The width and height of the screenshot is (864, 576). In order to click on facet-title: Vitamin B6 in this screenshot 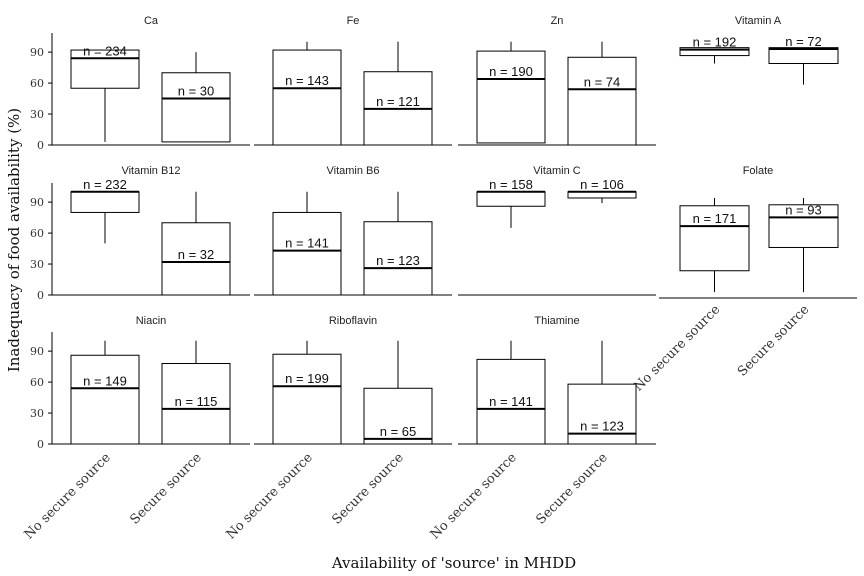, I will do `click(353, 171)`.